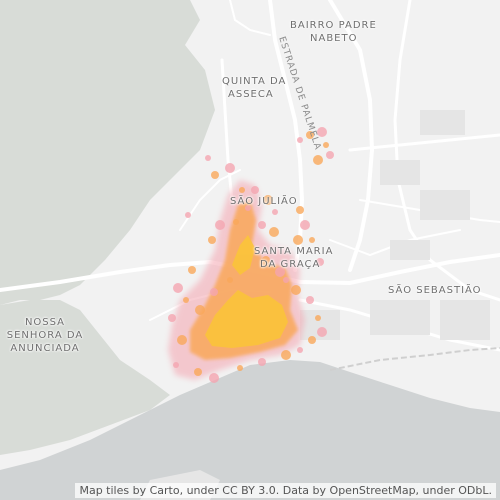  I want to click on place-label-quinta-da-asseca: QUINTA DA ASSECA, so click(254, 88).